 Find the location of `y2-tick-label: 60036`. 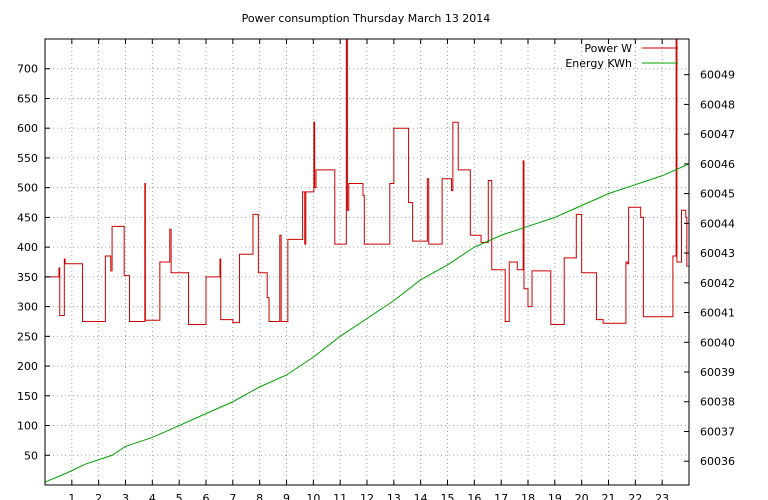

y2-tick-label: 60036 is located at coordinates (717, 461).